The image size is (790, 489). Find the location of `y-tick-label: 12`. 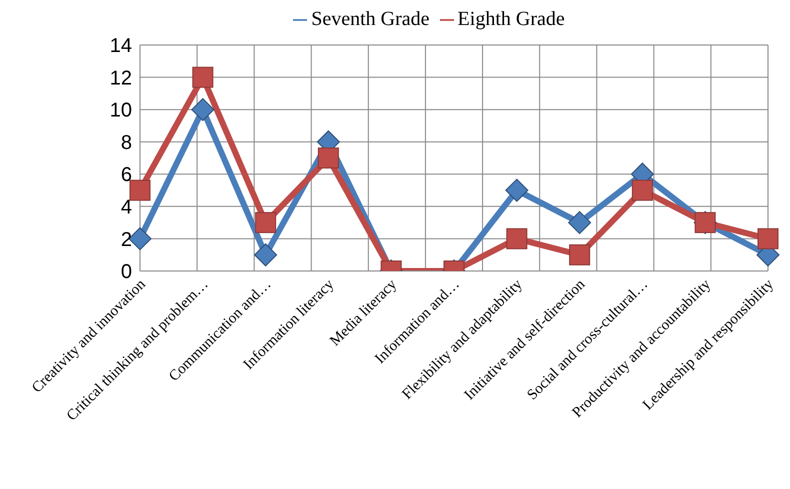

y-tick-label: 12 is located at coordinates (121, 78).